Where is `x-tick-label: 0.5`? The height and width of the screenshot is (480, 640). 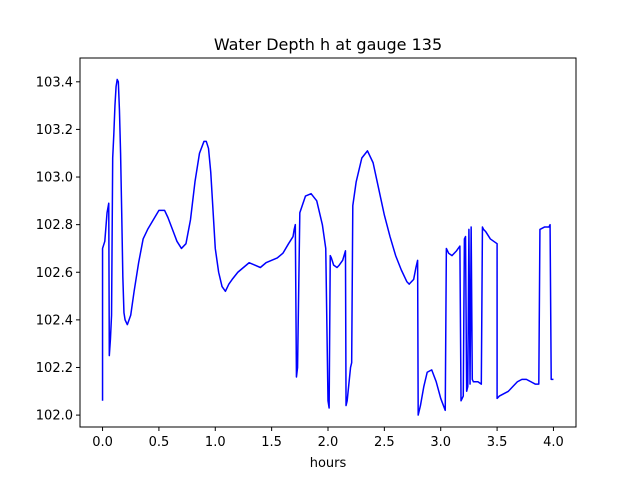 x-tick-label: 0.5 is located at coordinates (159, 442).